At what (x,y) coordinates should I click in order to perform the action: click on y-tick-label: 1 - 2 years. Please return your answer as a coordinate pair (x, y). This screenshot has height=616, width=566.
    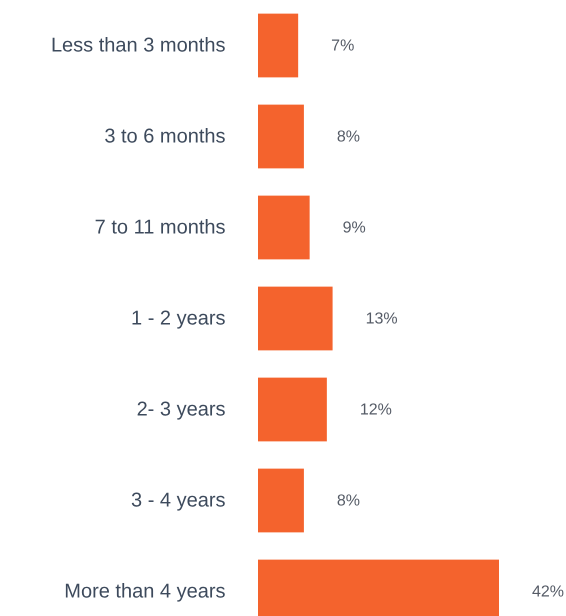
    Looking at the image, I should click on (178, 319).